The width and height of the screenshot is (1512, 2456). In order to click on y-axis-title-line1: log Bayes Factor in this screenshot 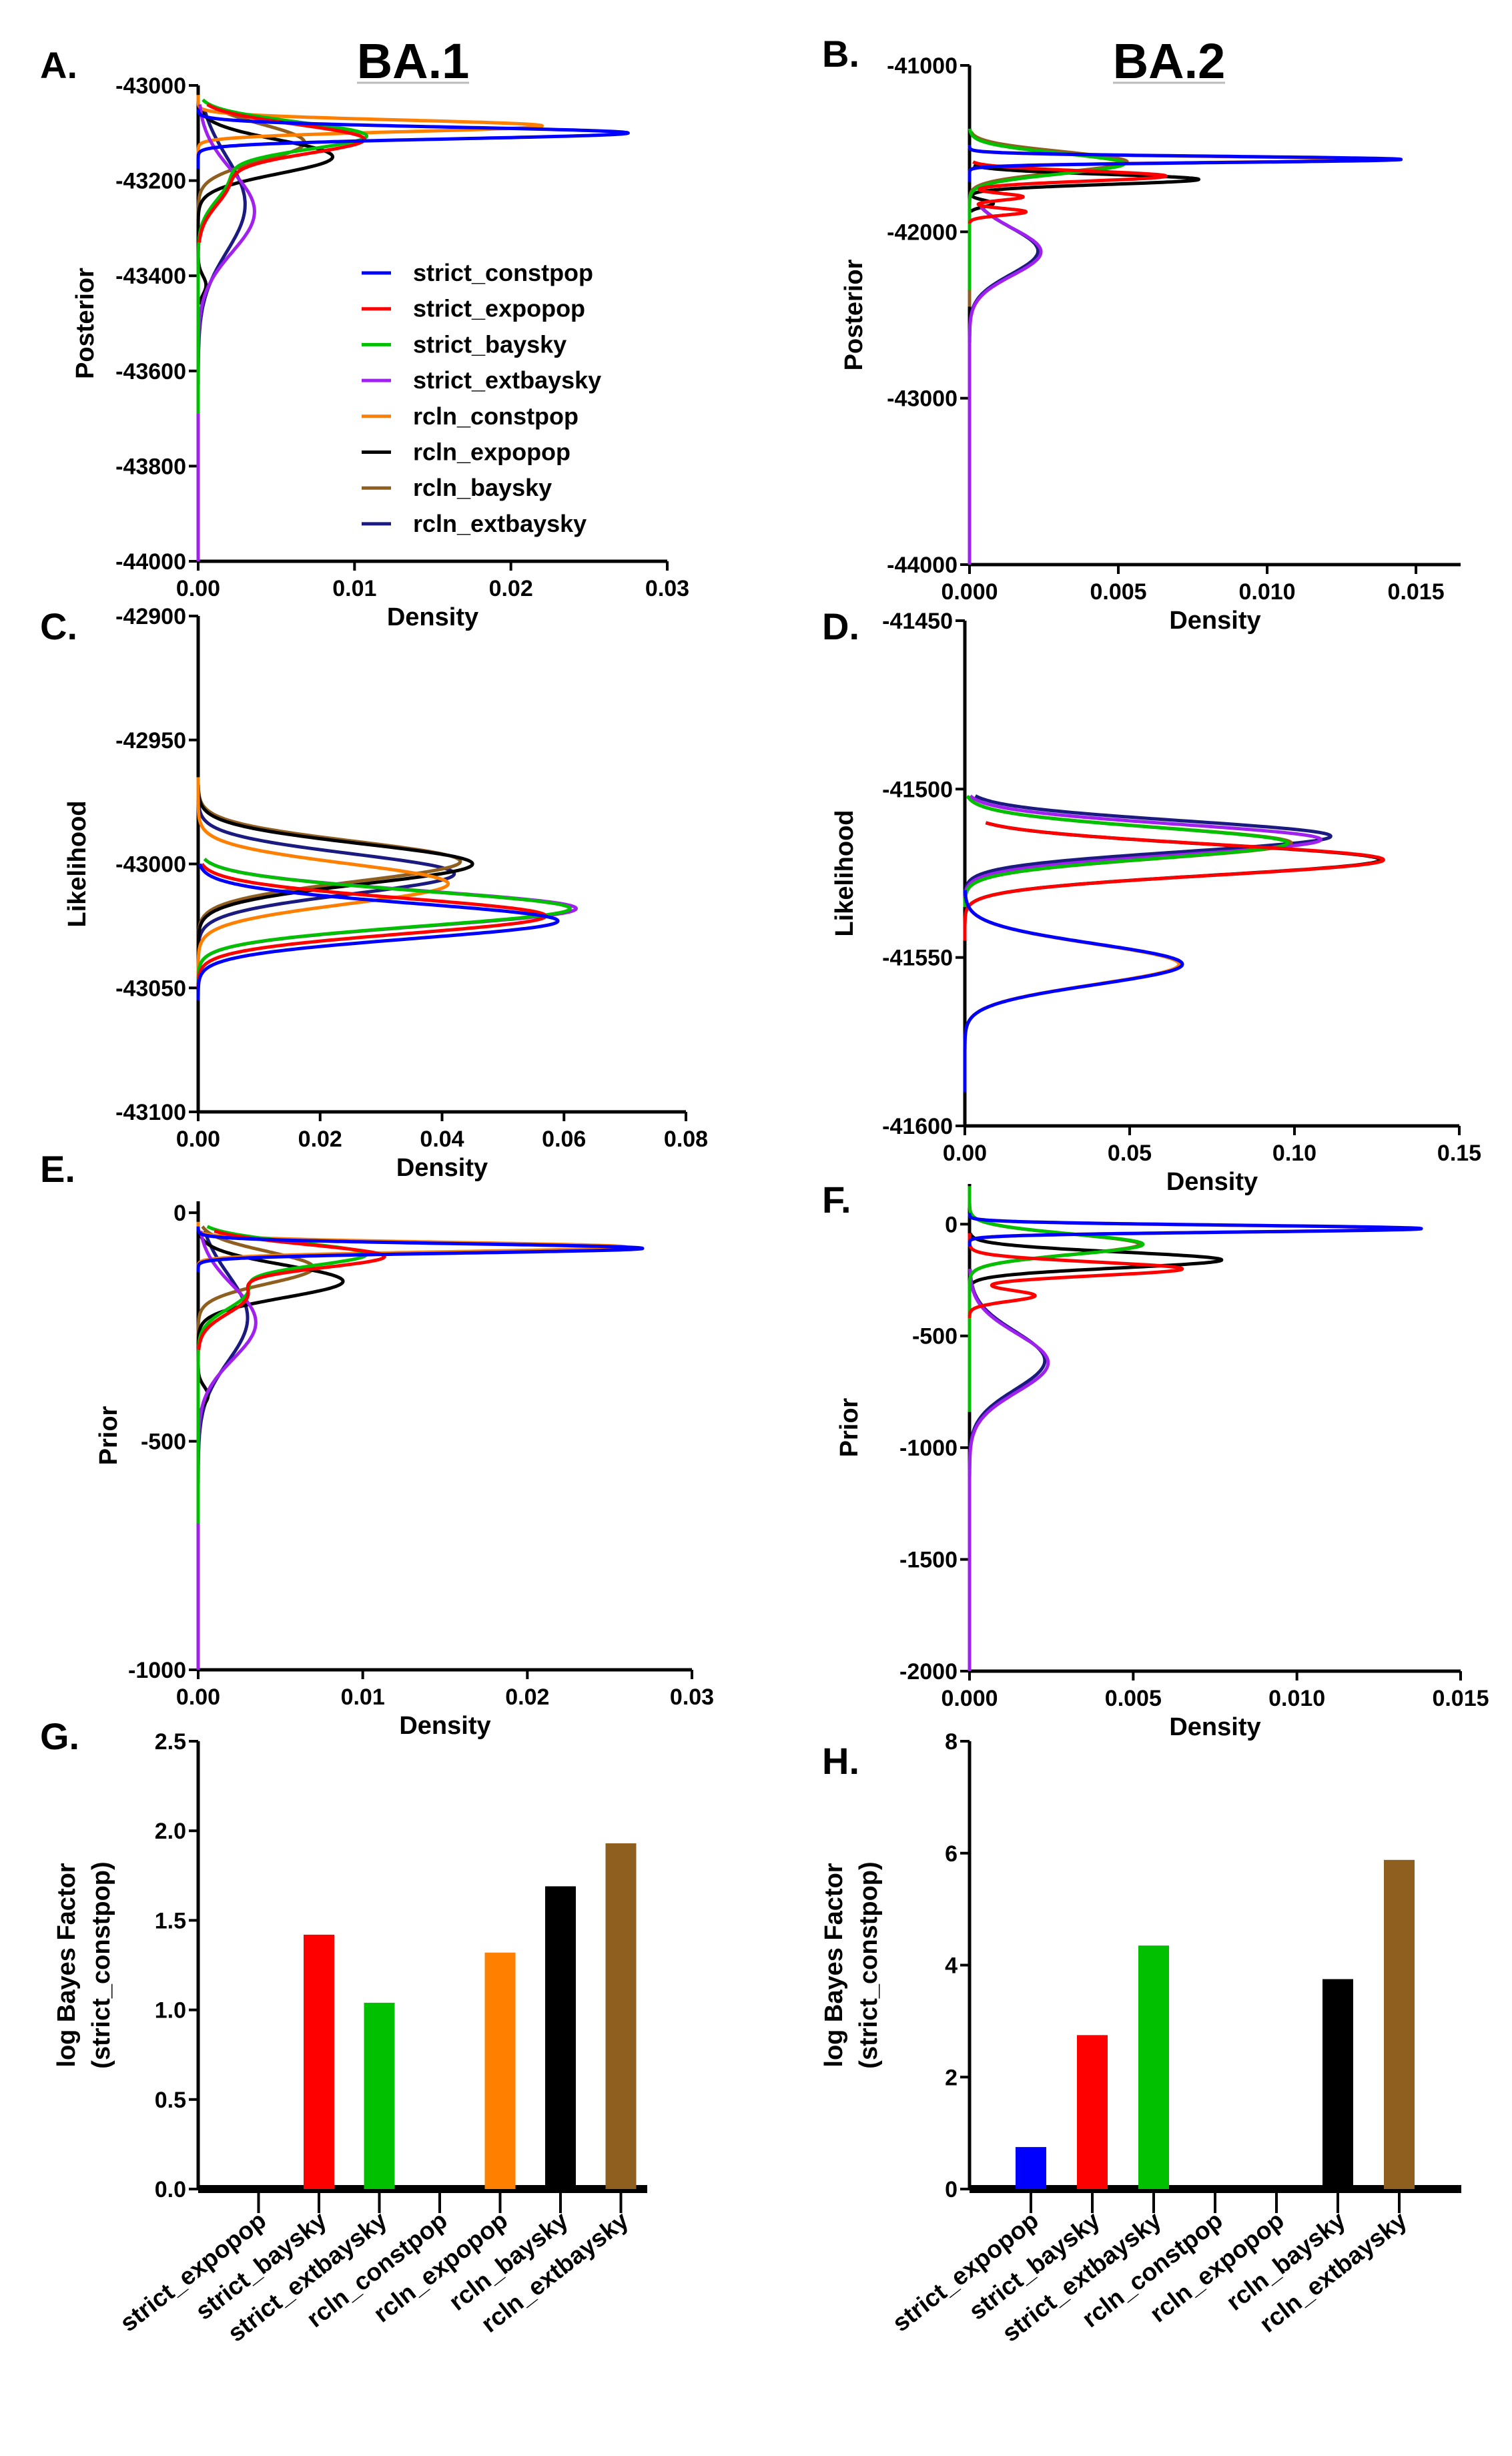, I will do `click(834, 1965)`.